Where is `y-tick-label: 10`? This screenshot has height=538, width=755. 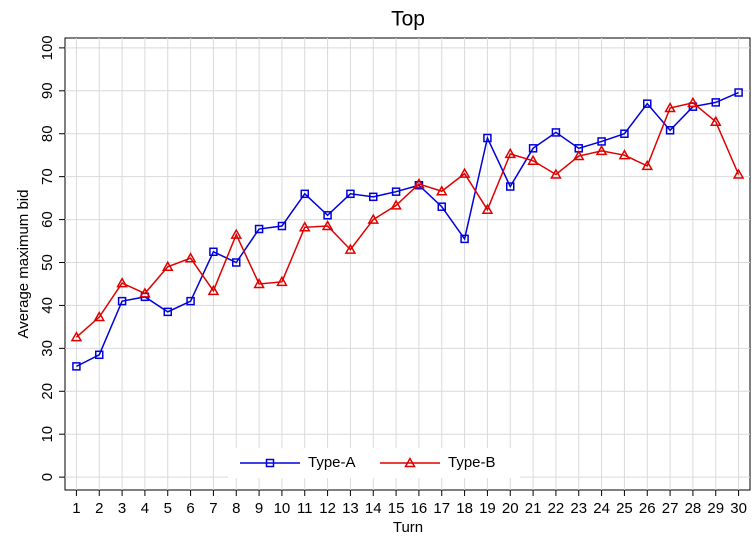 y-tick-label: 10 is located at coordinates (47, 434).